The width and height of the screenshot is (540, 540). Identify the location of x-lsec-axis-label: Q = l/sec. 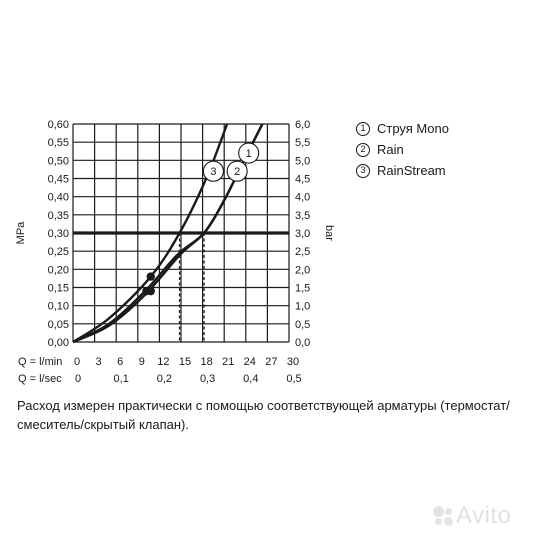
(40, 379).